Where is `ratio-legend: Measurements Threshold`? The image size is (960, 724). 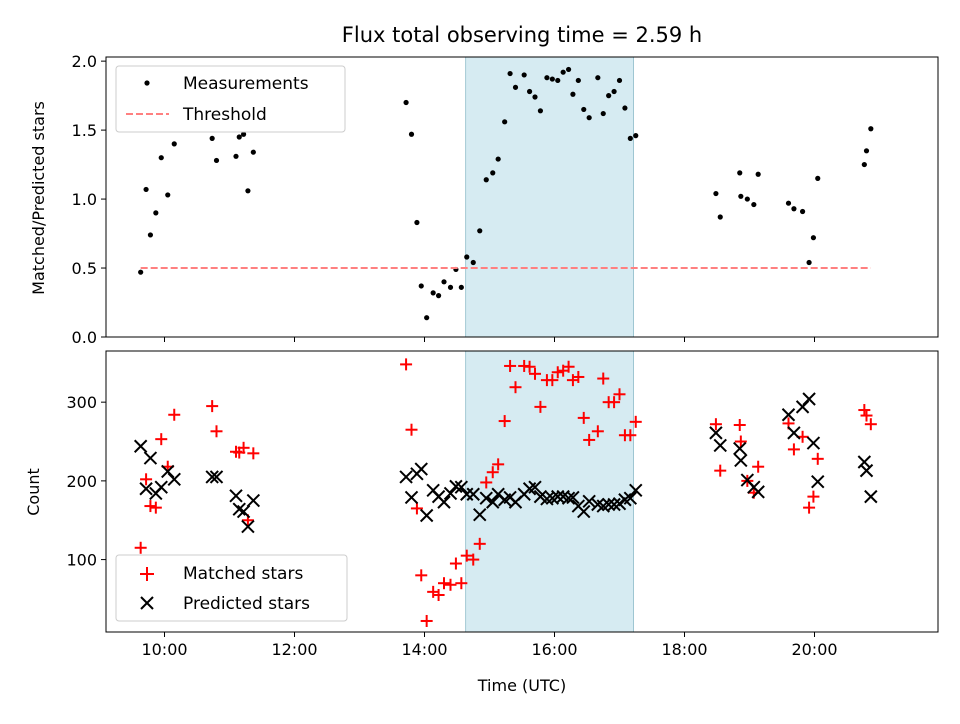
ratio-legend: Measurements Threshold is located at coordinates (230, 99).